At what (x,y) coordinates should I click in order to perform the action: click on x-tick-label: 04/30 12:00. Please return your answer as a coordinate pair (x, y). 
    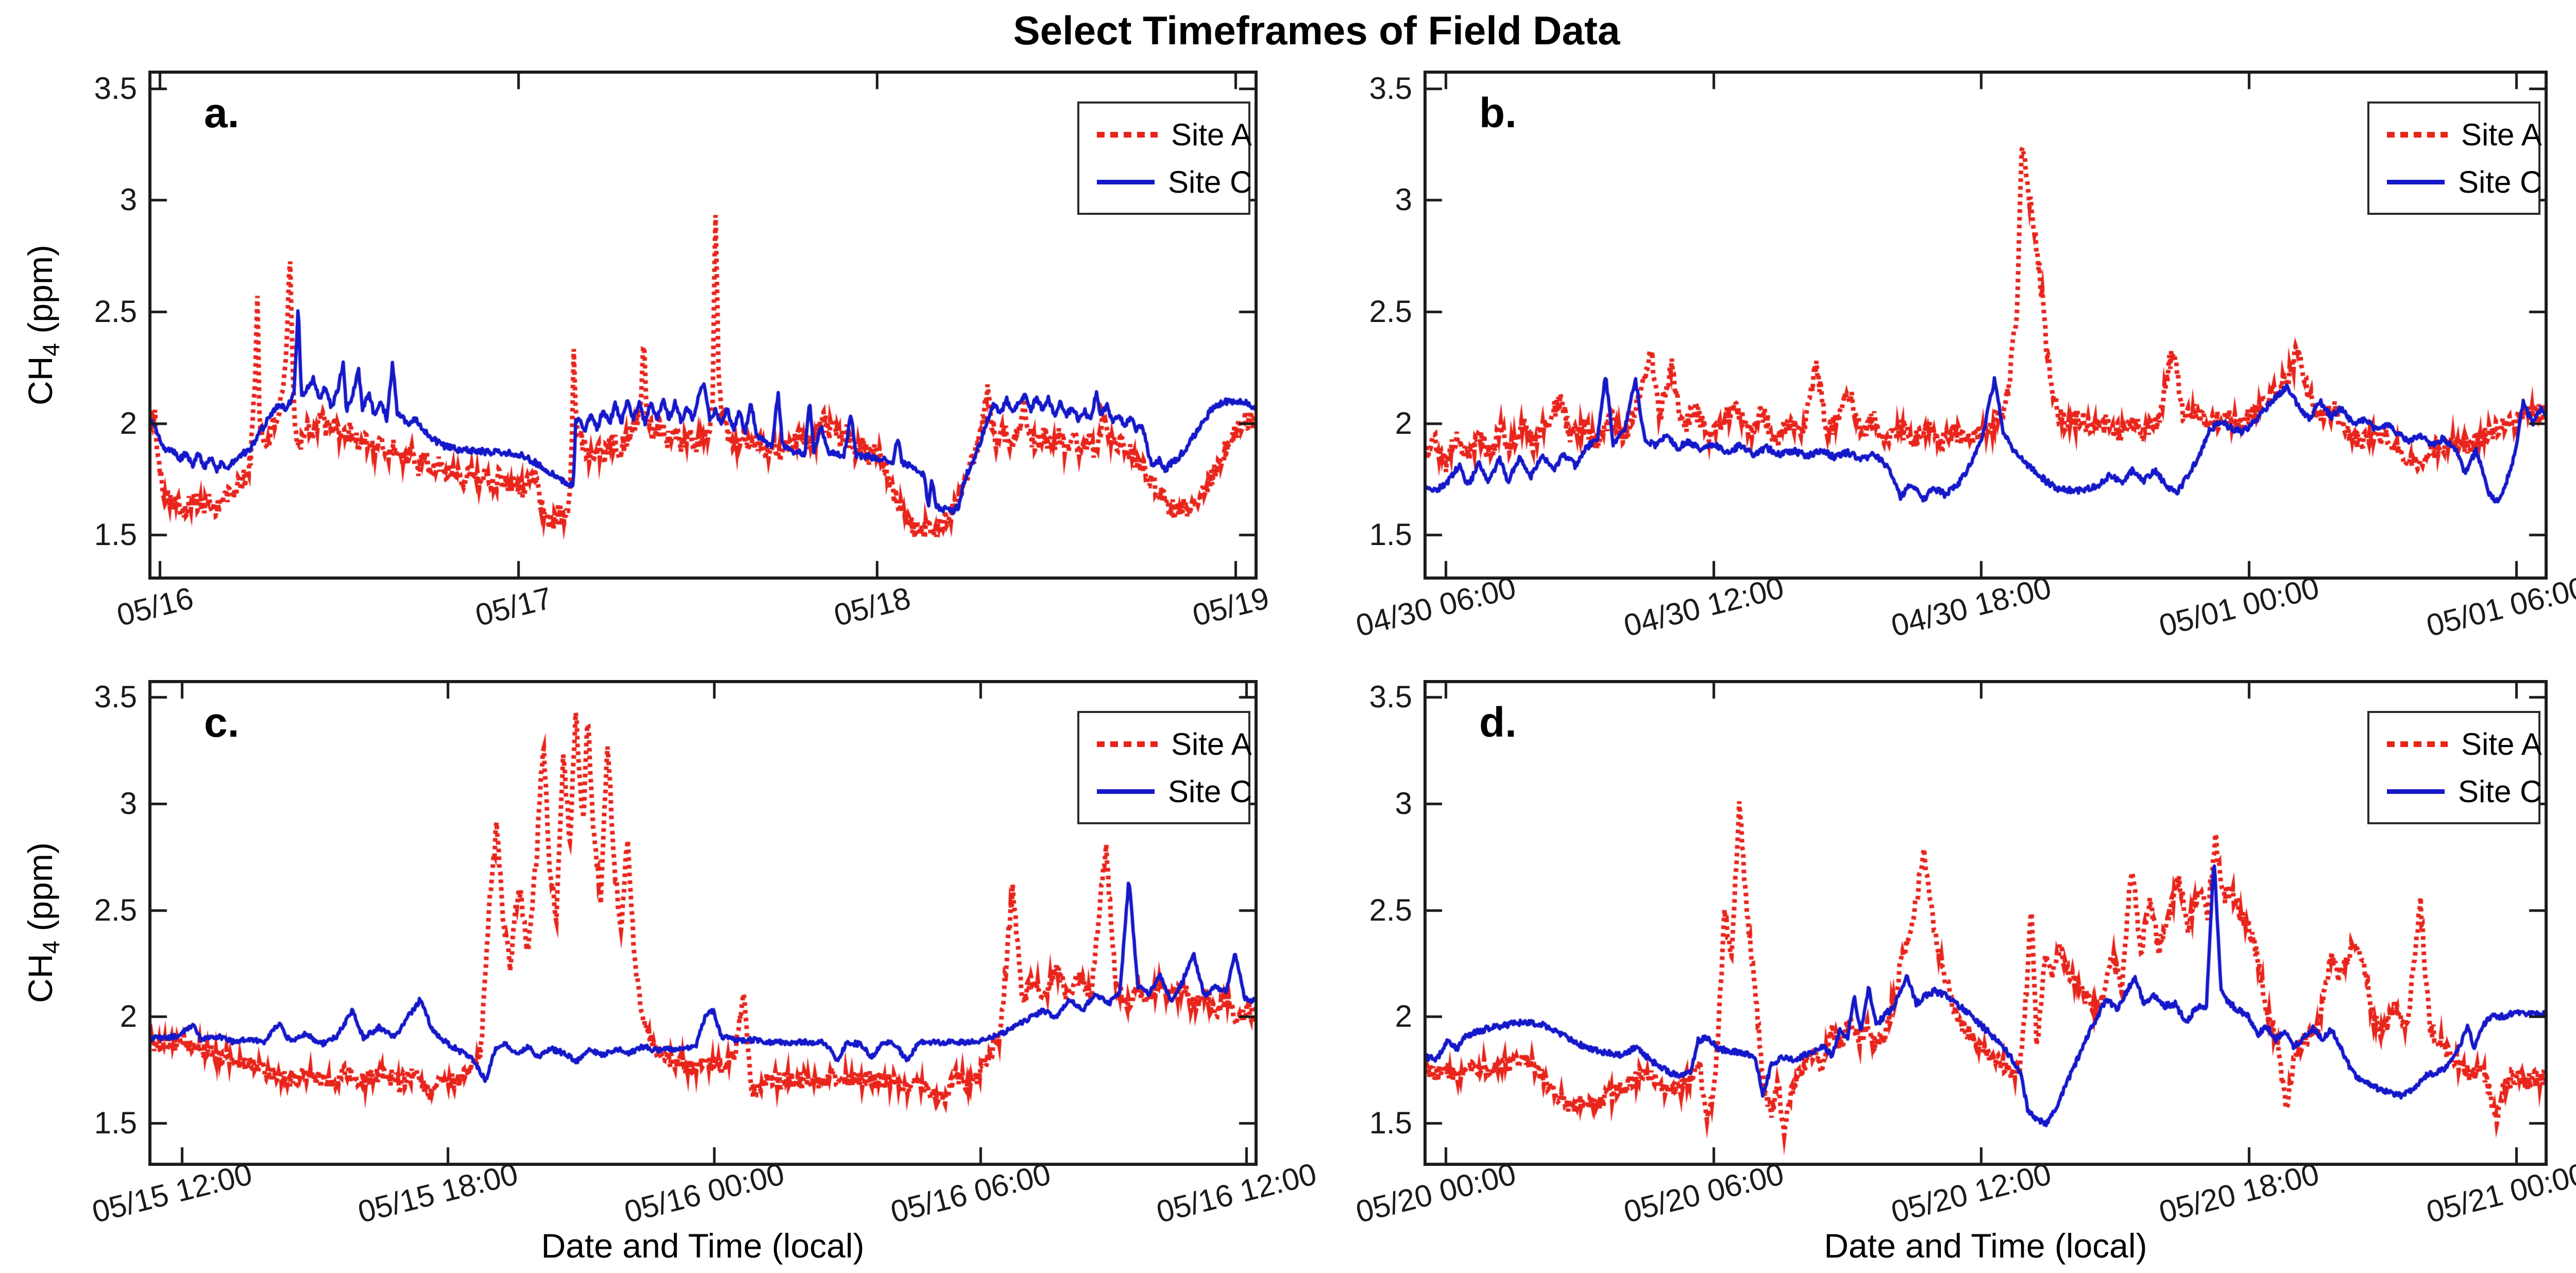
    Looking at the image, I should click on (1703, 606).